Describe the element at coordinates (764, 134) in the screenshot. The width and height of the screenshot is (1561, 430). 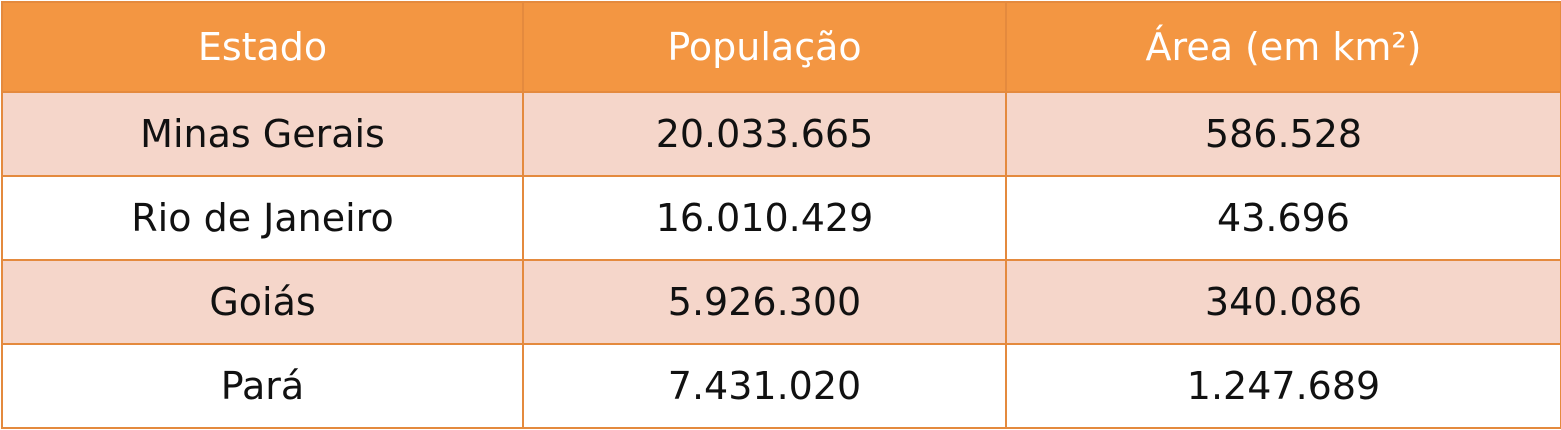
I see `table-cell: 20.033.665` at that location.